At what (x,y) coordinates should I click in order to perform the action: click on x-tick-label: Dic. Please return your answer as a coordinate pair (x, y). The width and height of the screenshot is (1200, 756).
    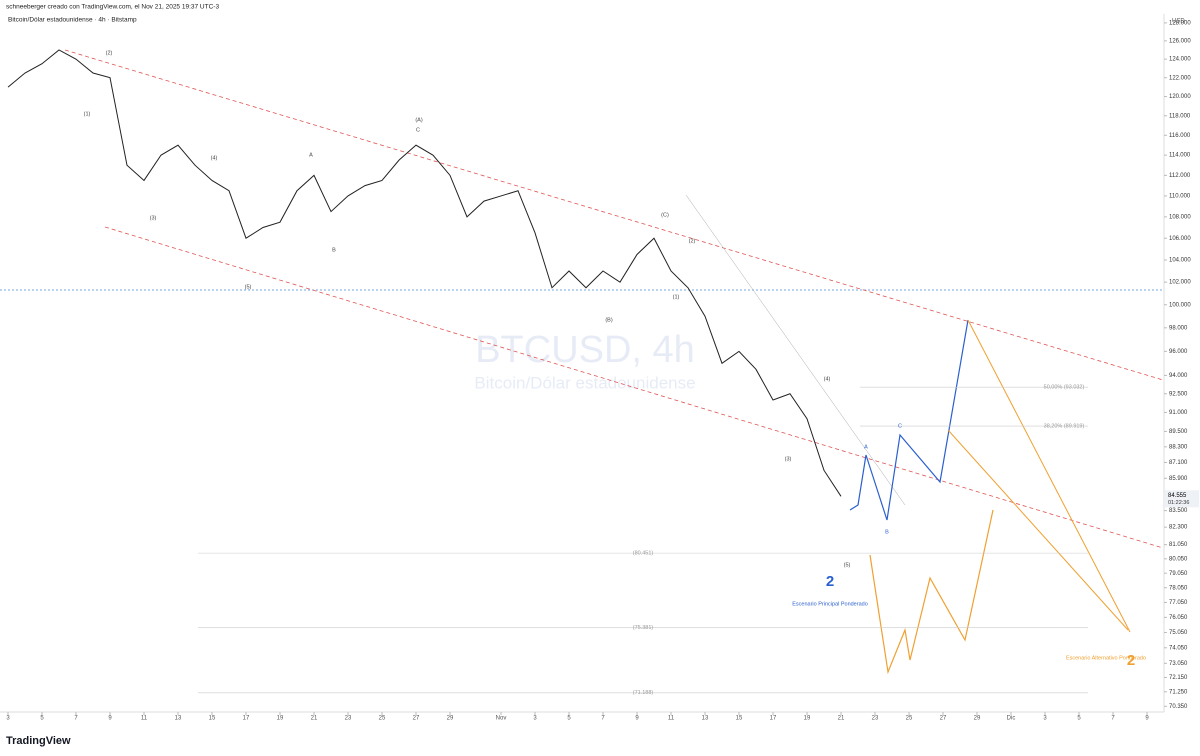
    Looking at the image, I should click on (1011, 719).